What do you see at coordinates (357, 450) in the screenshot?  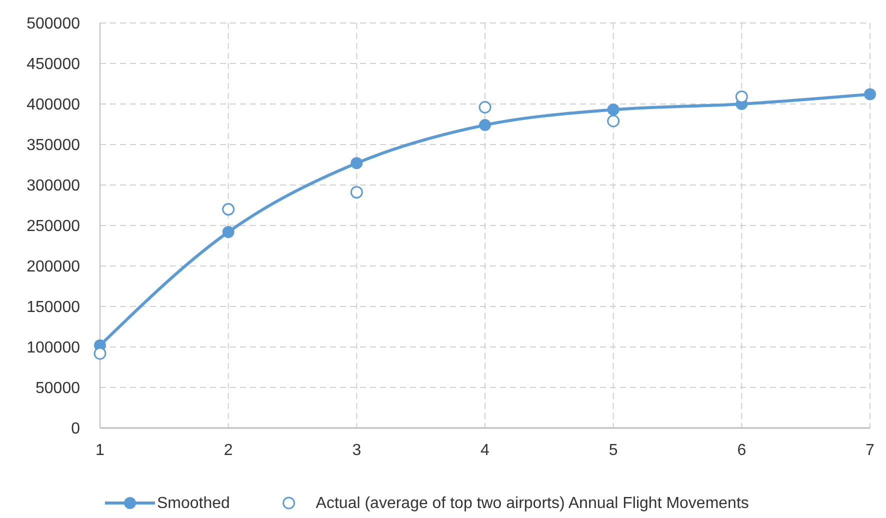 I see `x-tick-label: 3` at bounding box center [357, 450].